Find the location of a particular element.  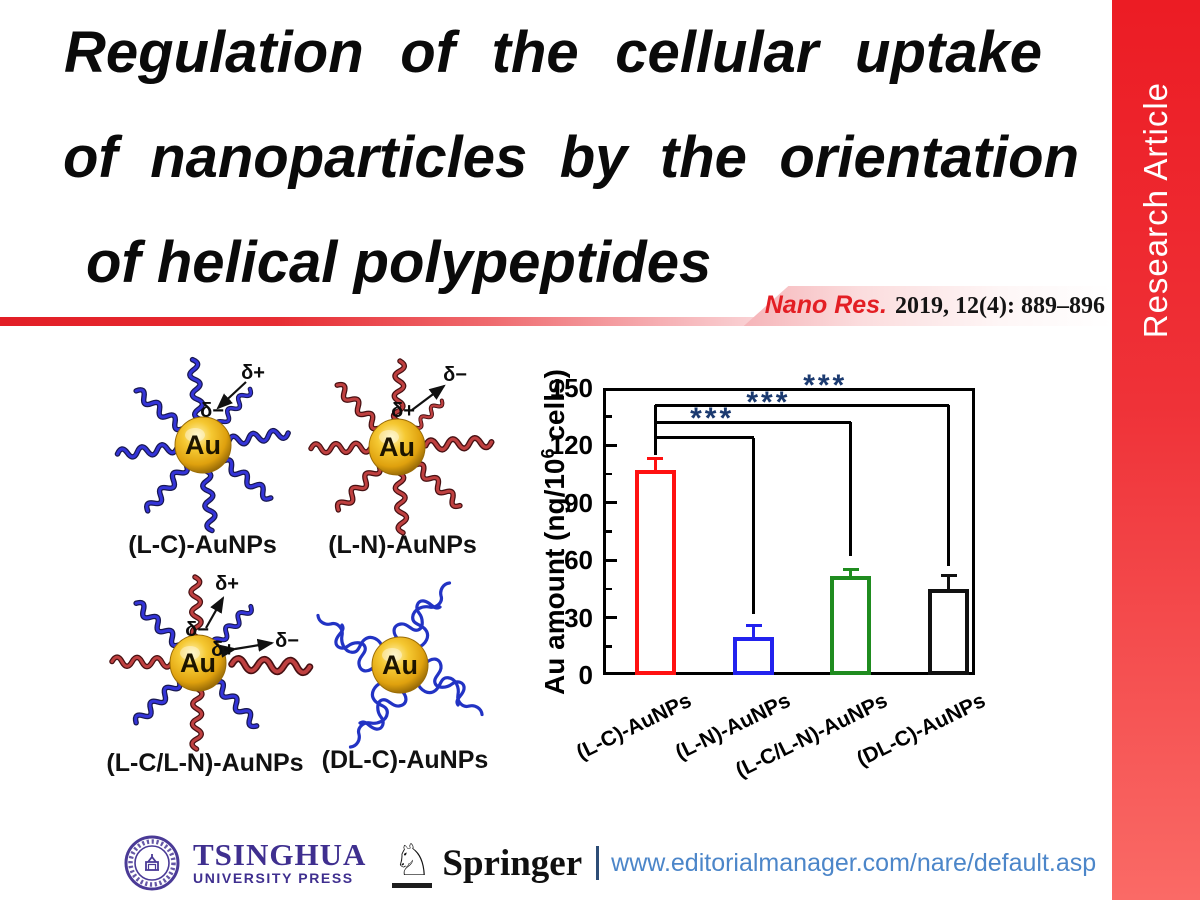

schematic-dlc-aunps: Au (DL-C)-AuNPs is located at coordinates (405, 674).